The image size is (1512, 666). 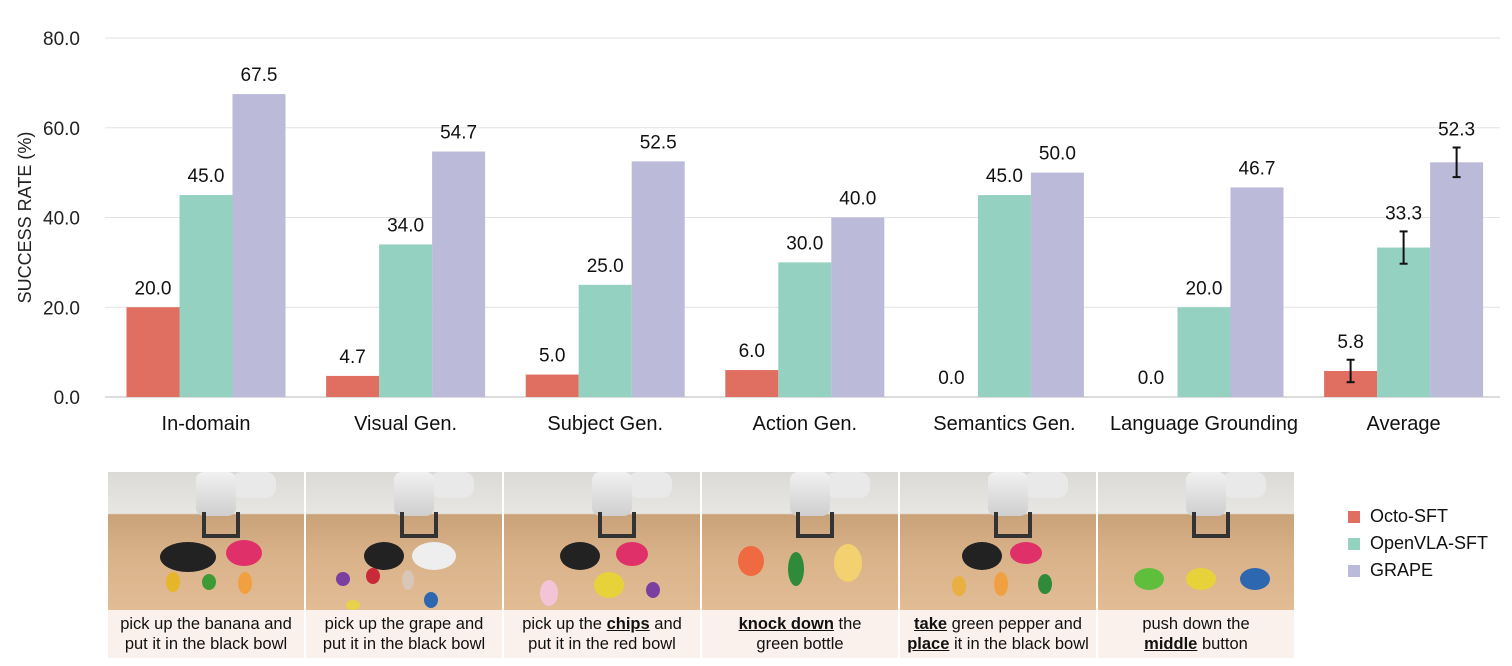 What do you see at coordinates (1409, 516) in the screenshot?
I see `legend-label: Octo-SFT` at bounding box center [1409, 516].